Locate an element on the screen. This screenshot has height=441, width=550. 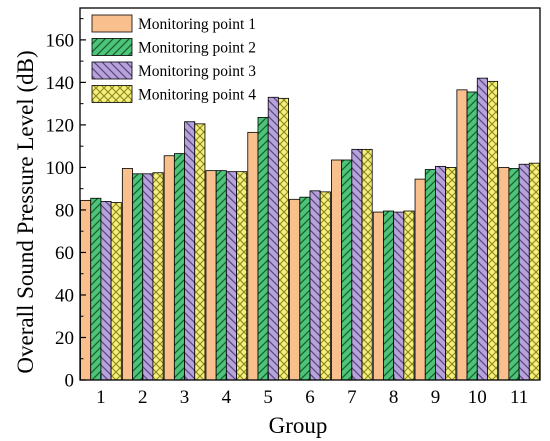
x-axis-title: Group is located at coordinates (298, 425).